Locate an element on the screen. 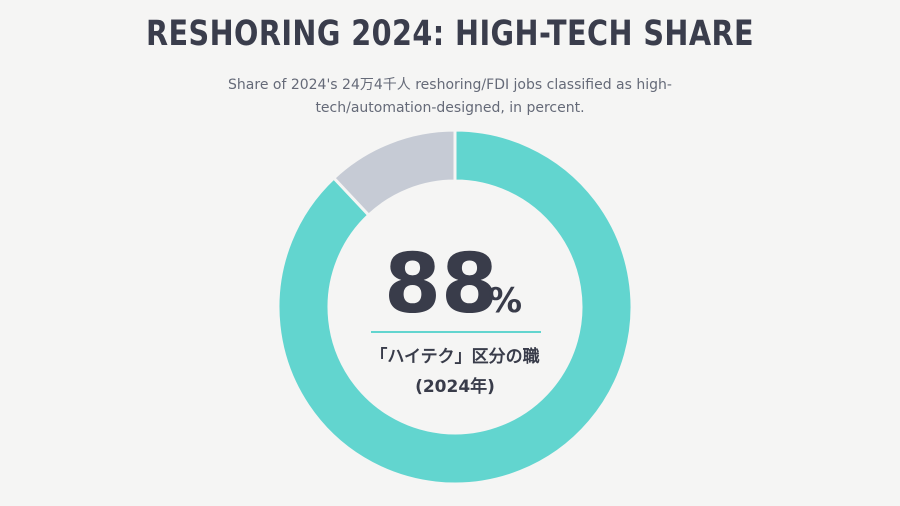 The image size is (900, 506). chart-title: RESHORING 2024: HIGH-TECH SHARE is located at coordinates (450, 34).